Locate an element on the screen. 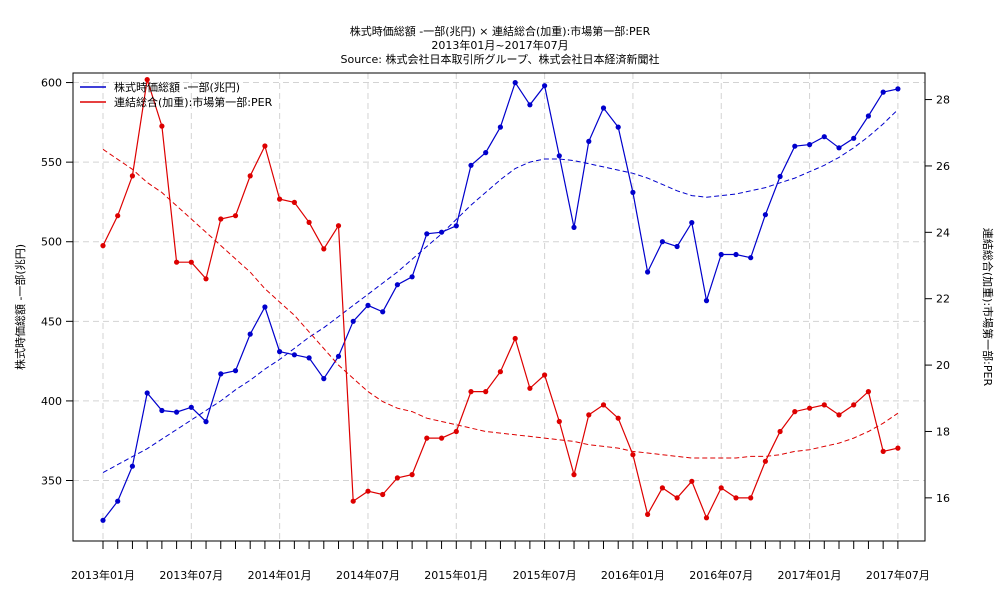  y-axis-right: 16 18 20 22 24 26 28 is located at coordinates (937, 299).